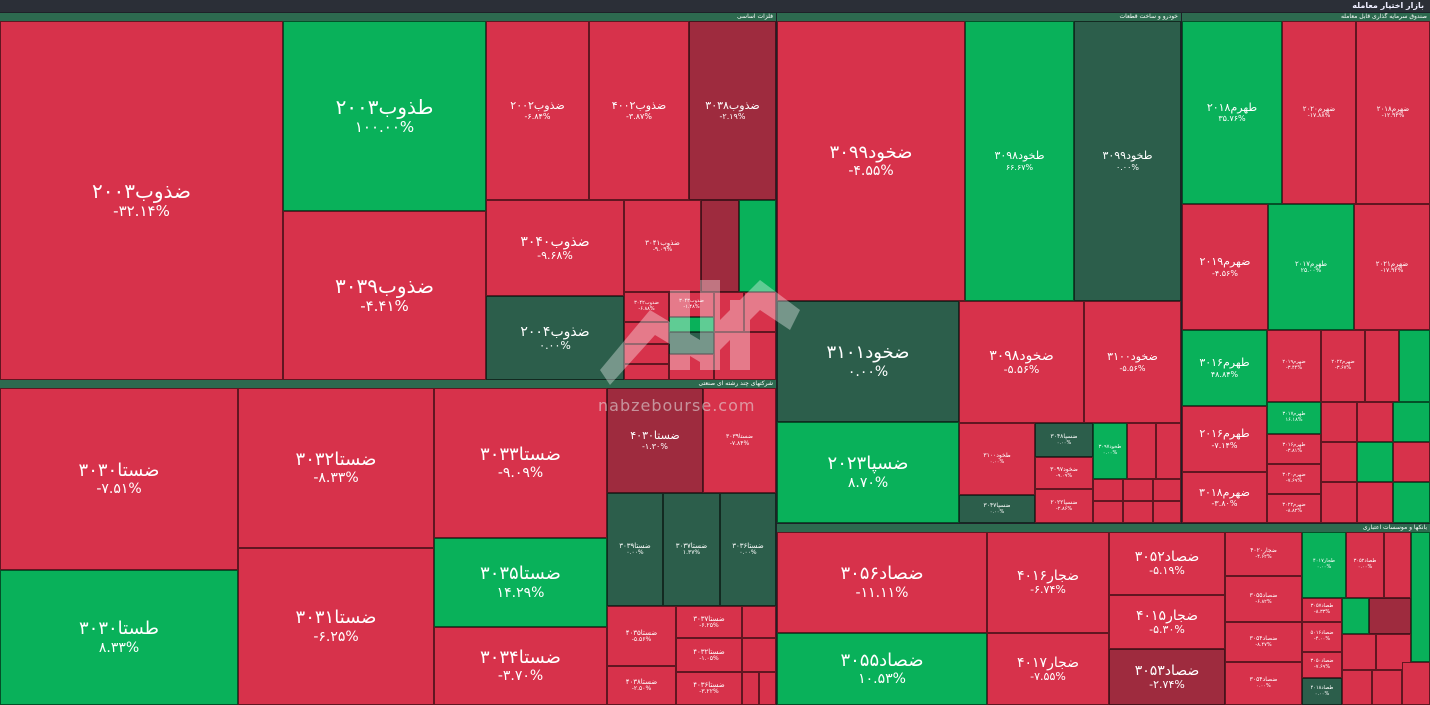 Image resolution: width=1430 pixels, height=705 pixels. I want to click on stock-tile: طستا۳۰۳۰ ۸.۳۳%, so click(119, 637).